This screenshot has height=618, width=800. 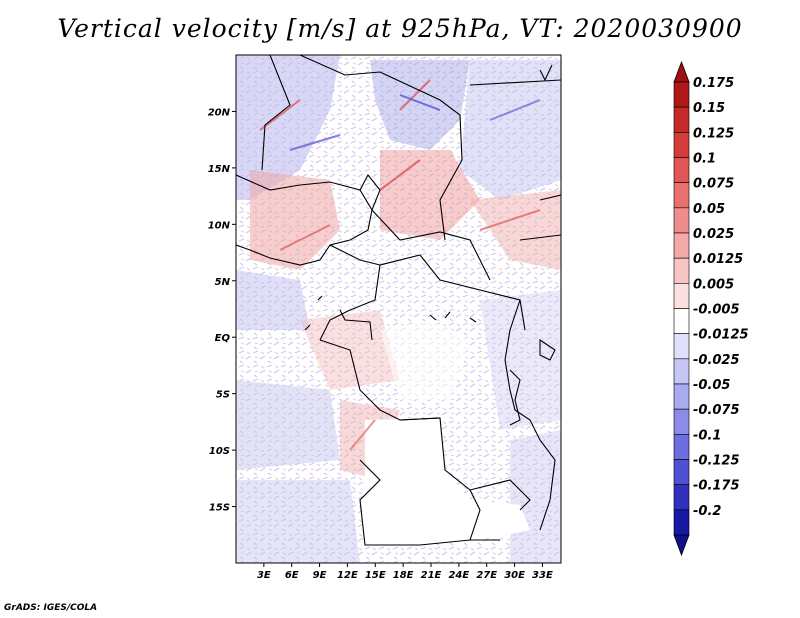 I want to click on colorbar-label: 0.05, so click(x=709, y=209).